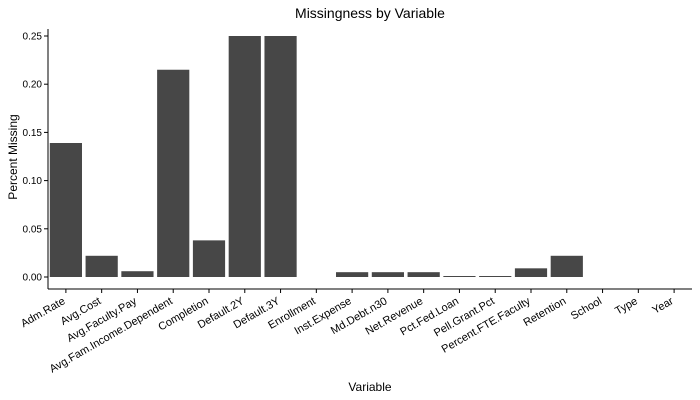  Describe the element at coordinates (280, 156) in the screenshot. I see `bar-default-3y` at that location.